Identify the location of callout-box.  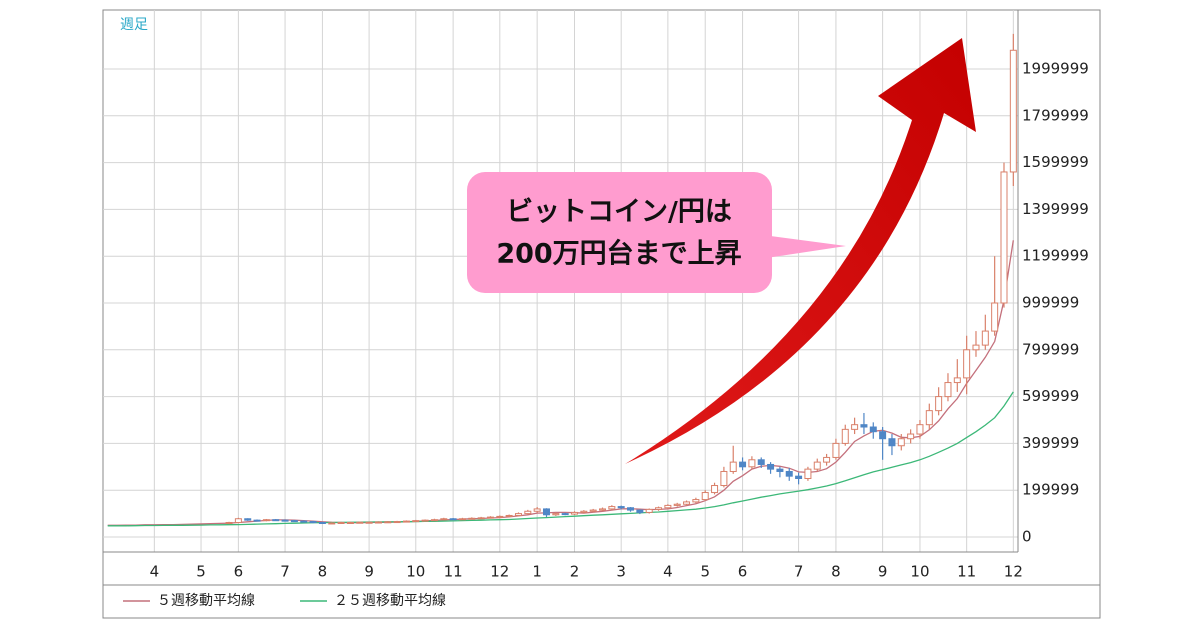
(619, 232).